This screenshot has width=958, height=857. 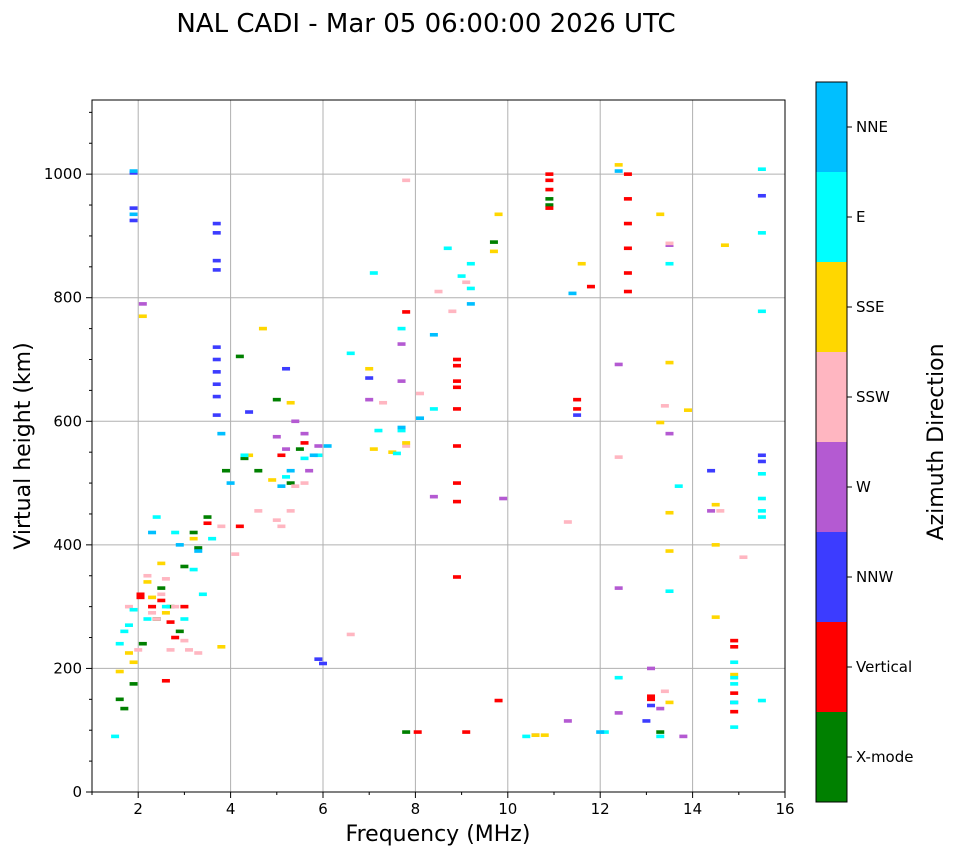 What do you see at coordinates (67, 421) in the screenshot?
I see `y-tick-label: 600` at bounding box center [67, 421].